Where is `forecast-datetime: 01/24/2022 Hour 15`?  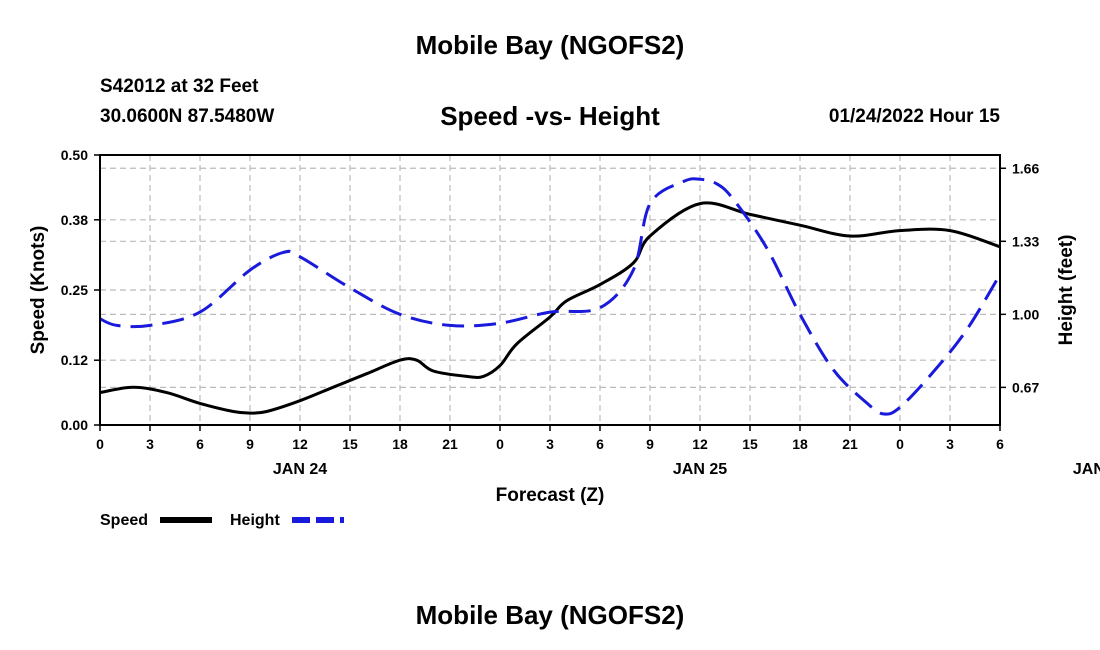
forecast-datetime: 01/24/2022 Hour 15 is located at coordinates (914, 116).